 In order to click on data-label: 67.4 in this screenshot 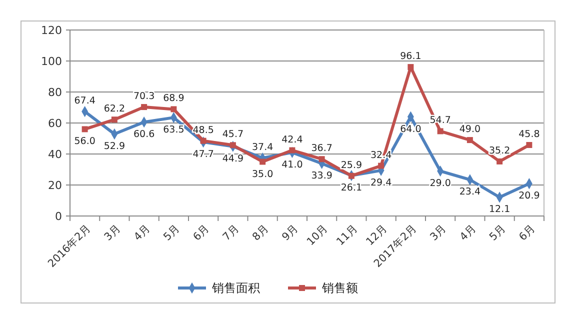, I will do `click(85, 101)`.